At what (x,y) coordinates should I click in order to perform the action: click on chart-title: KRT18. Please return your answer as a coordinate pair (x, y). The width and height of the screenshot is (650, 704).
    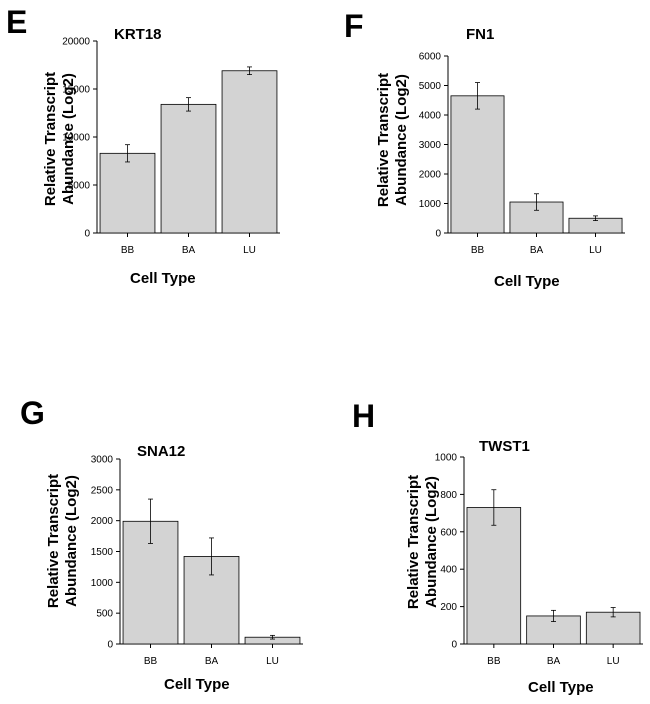
    Looking at the image, I should click on (138, 34).